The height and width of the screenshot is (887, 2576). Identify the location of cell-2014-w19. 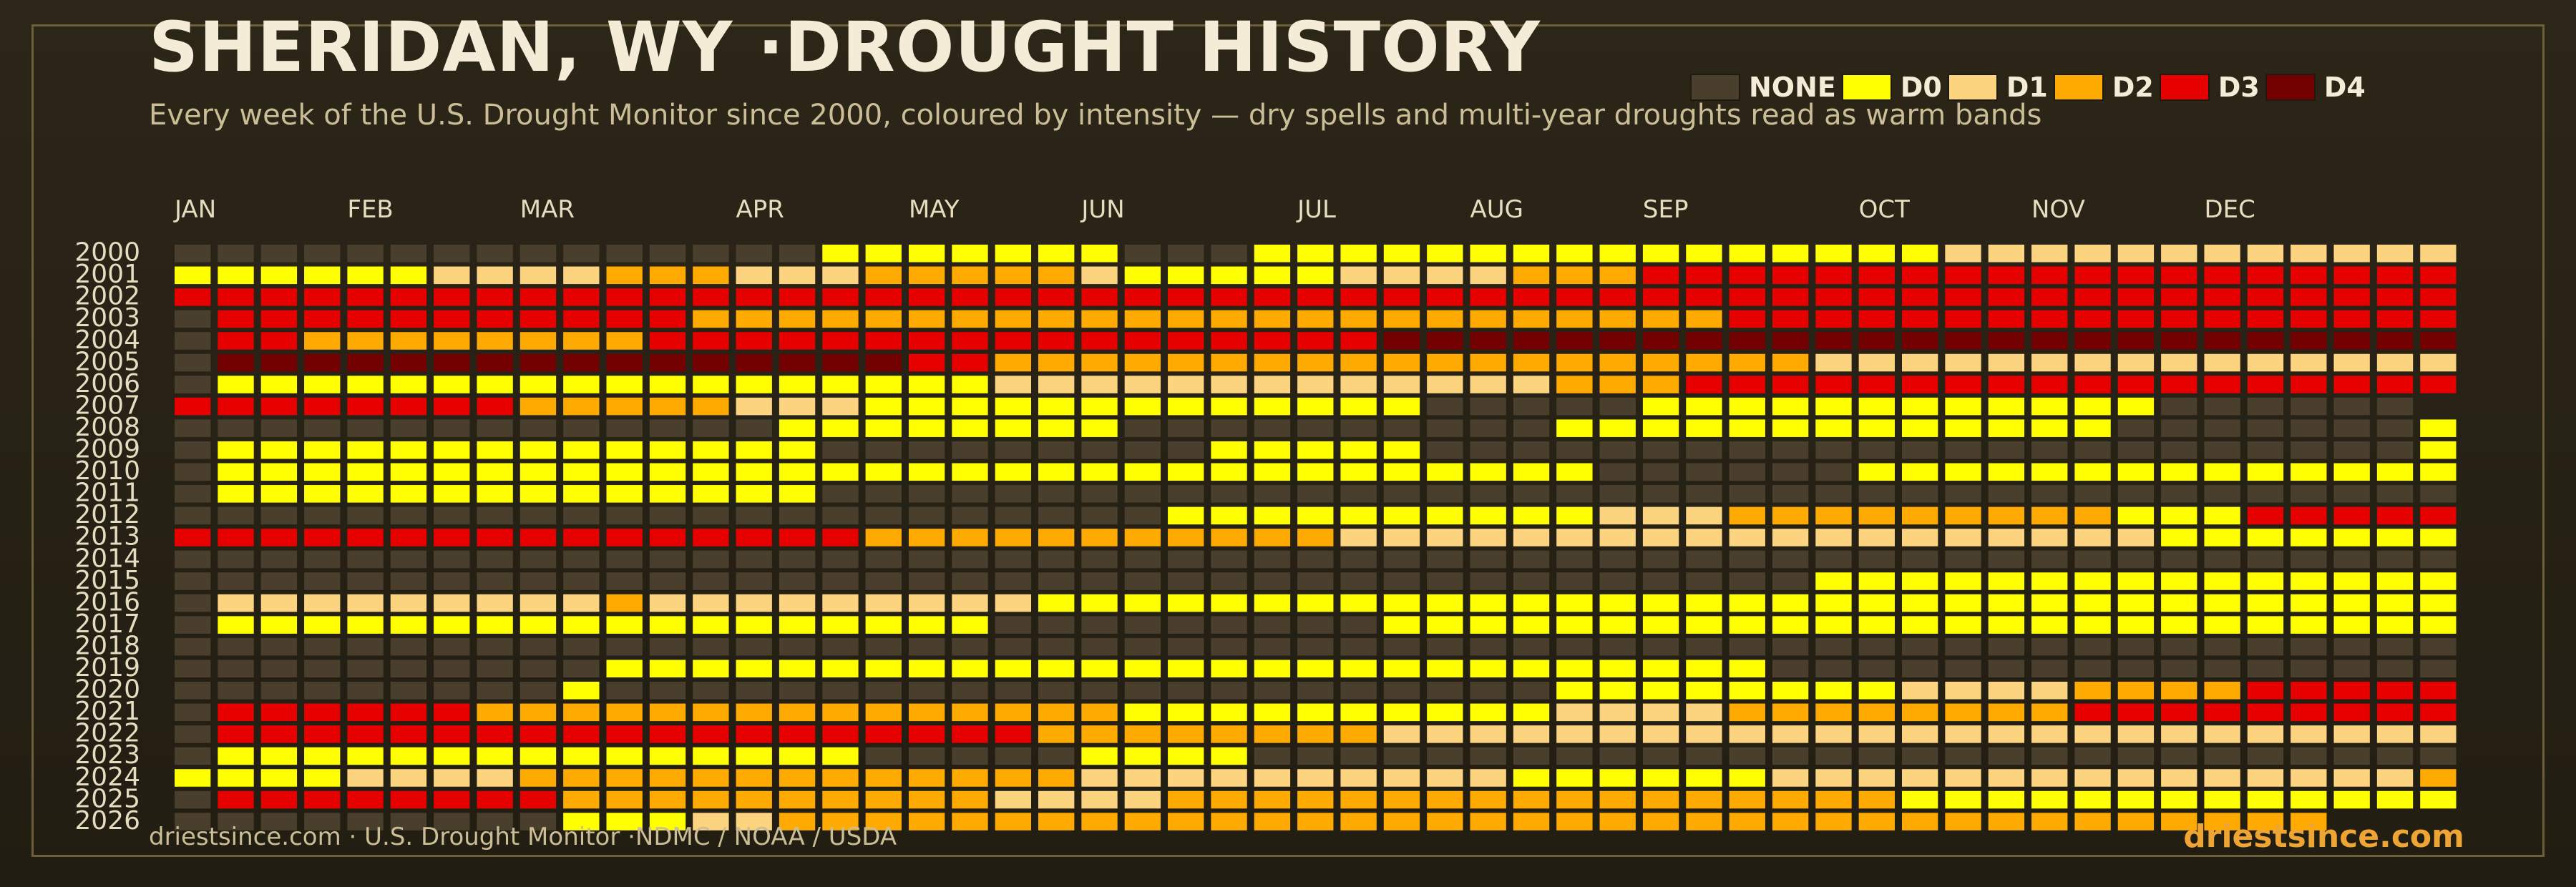
(970, 559).